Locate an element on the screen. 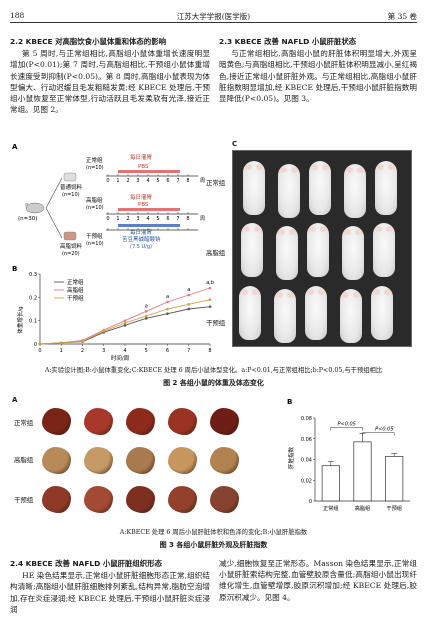  y-tick-label: 0.02 is located at coordinates (306, 481).